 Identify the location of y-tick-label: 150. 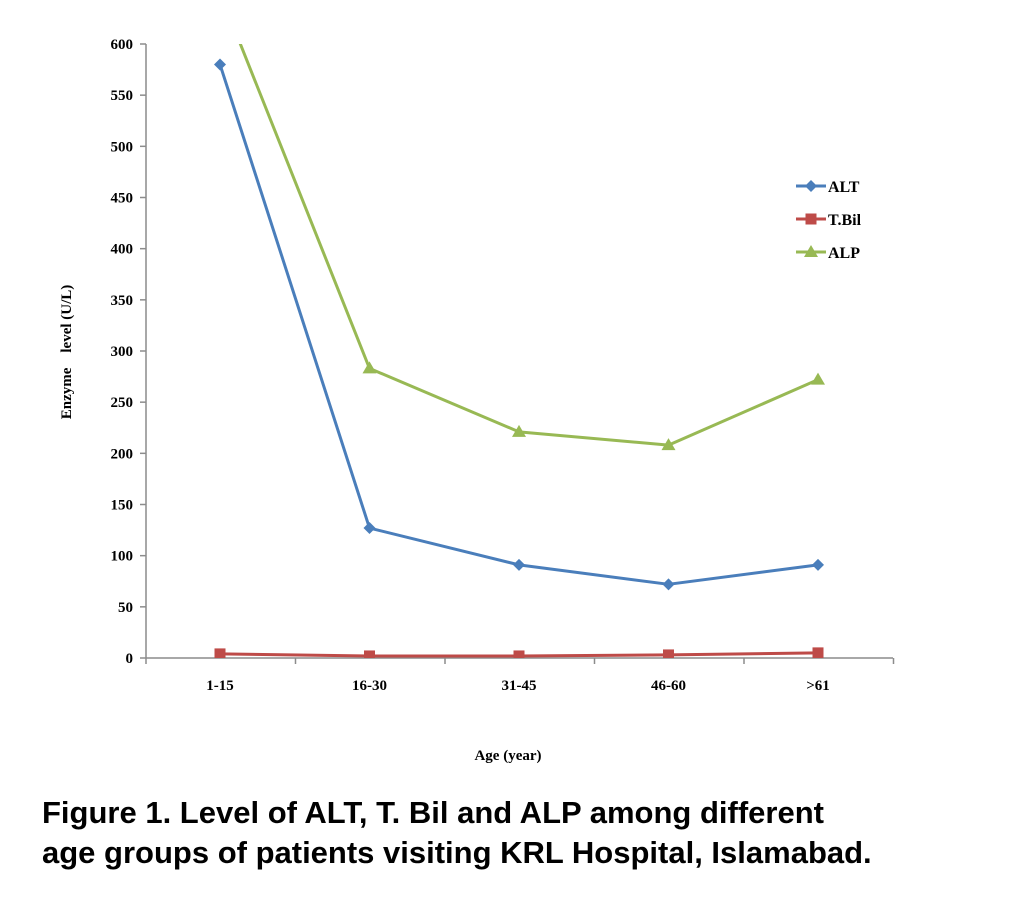
(122, 506).